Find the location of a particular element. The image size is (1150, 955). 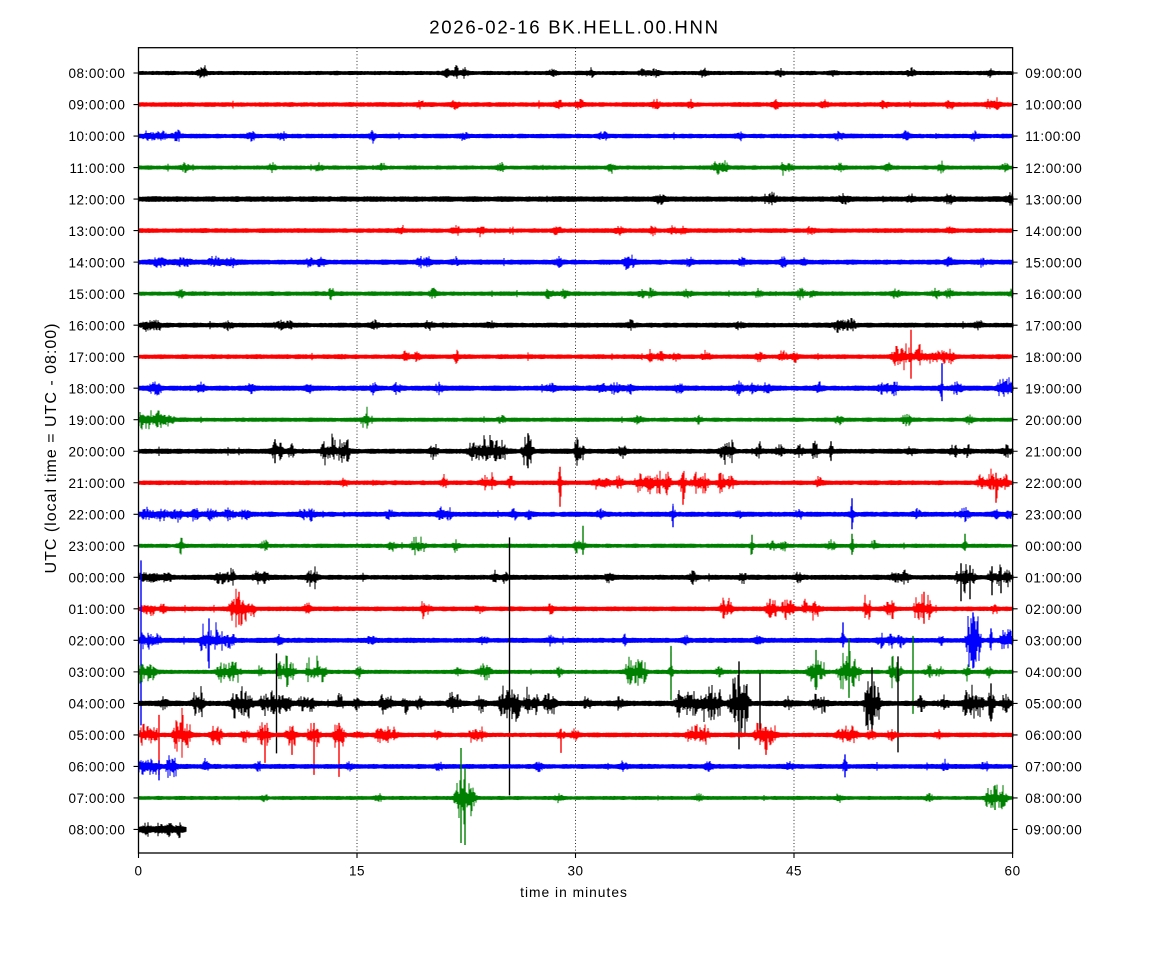

svg-text: 2026-02-16 BK.HELL.00.HNN is located at coordinates (574, 27).